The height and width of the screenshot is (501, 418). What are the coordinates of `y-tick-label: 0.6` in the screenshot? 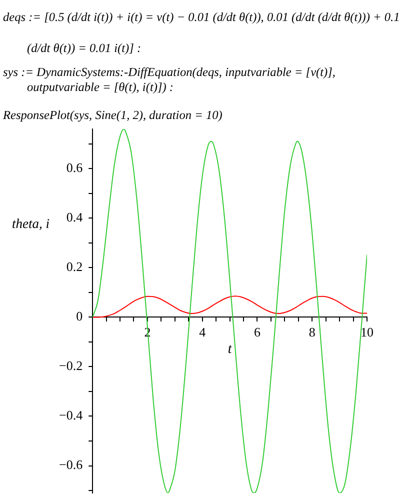 It's located at (75, 168).